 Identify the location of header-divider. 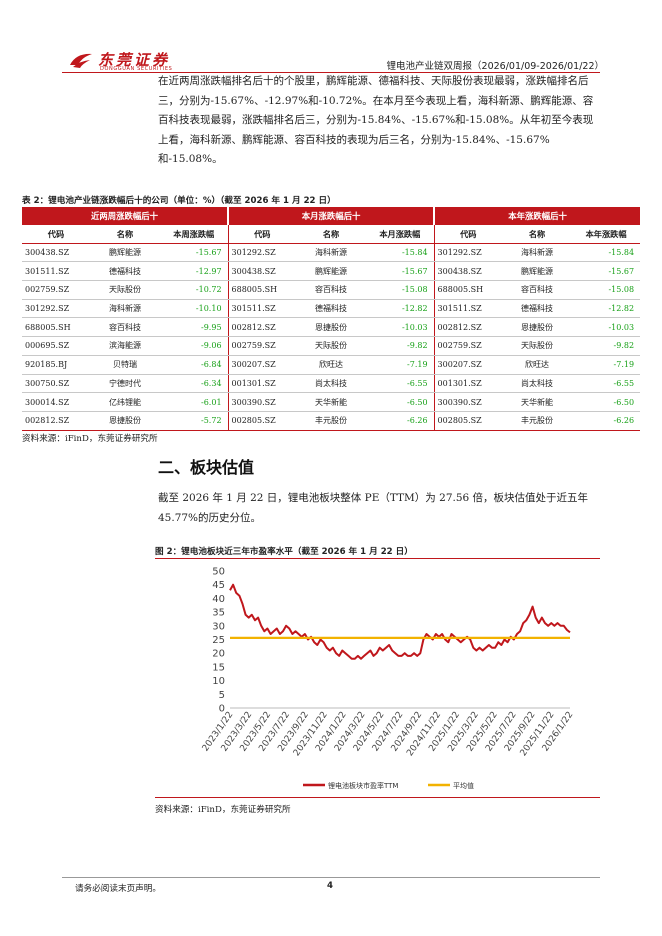
(331, 72).